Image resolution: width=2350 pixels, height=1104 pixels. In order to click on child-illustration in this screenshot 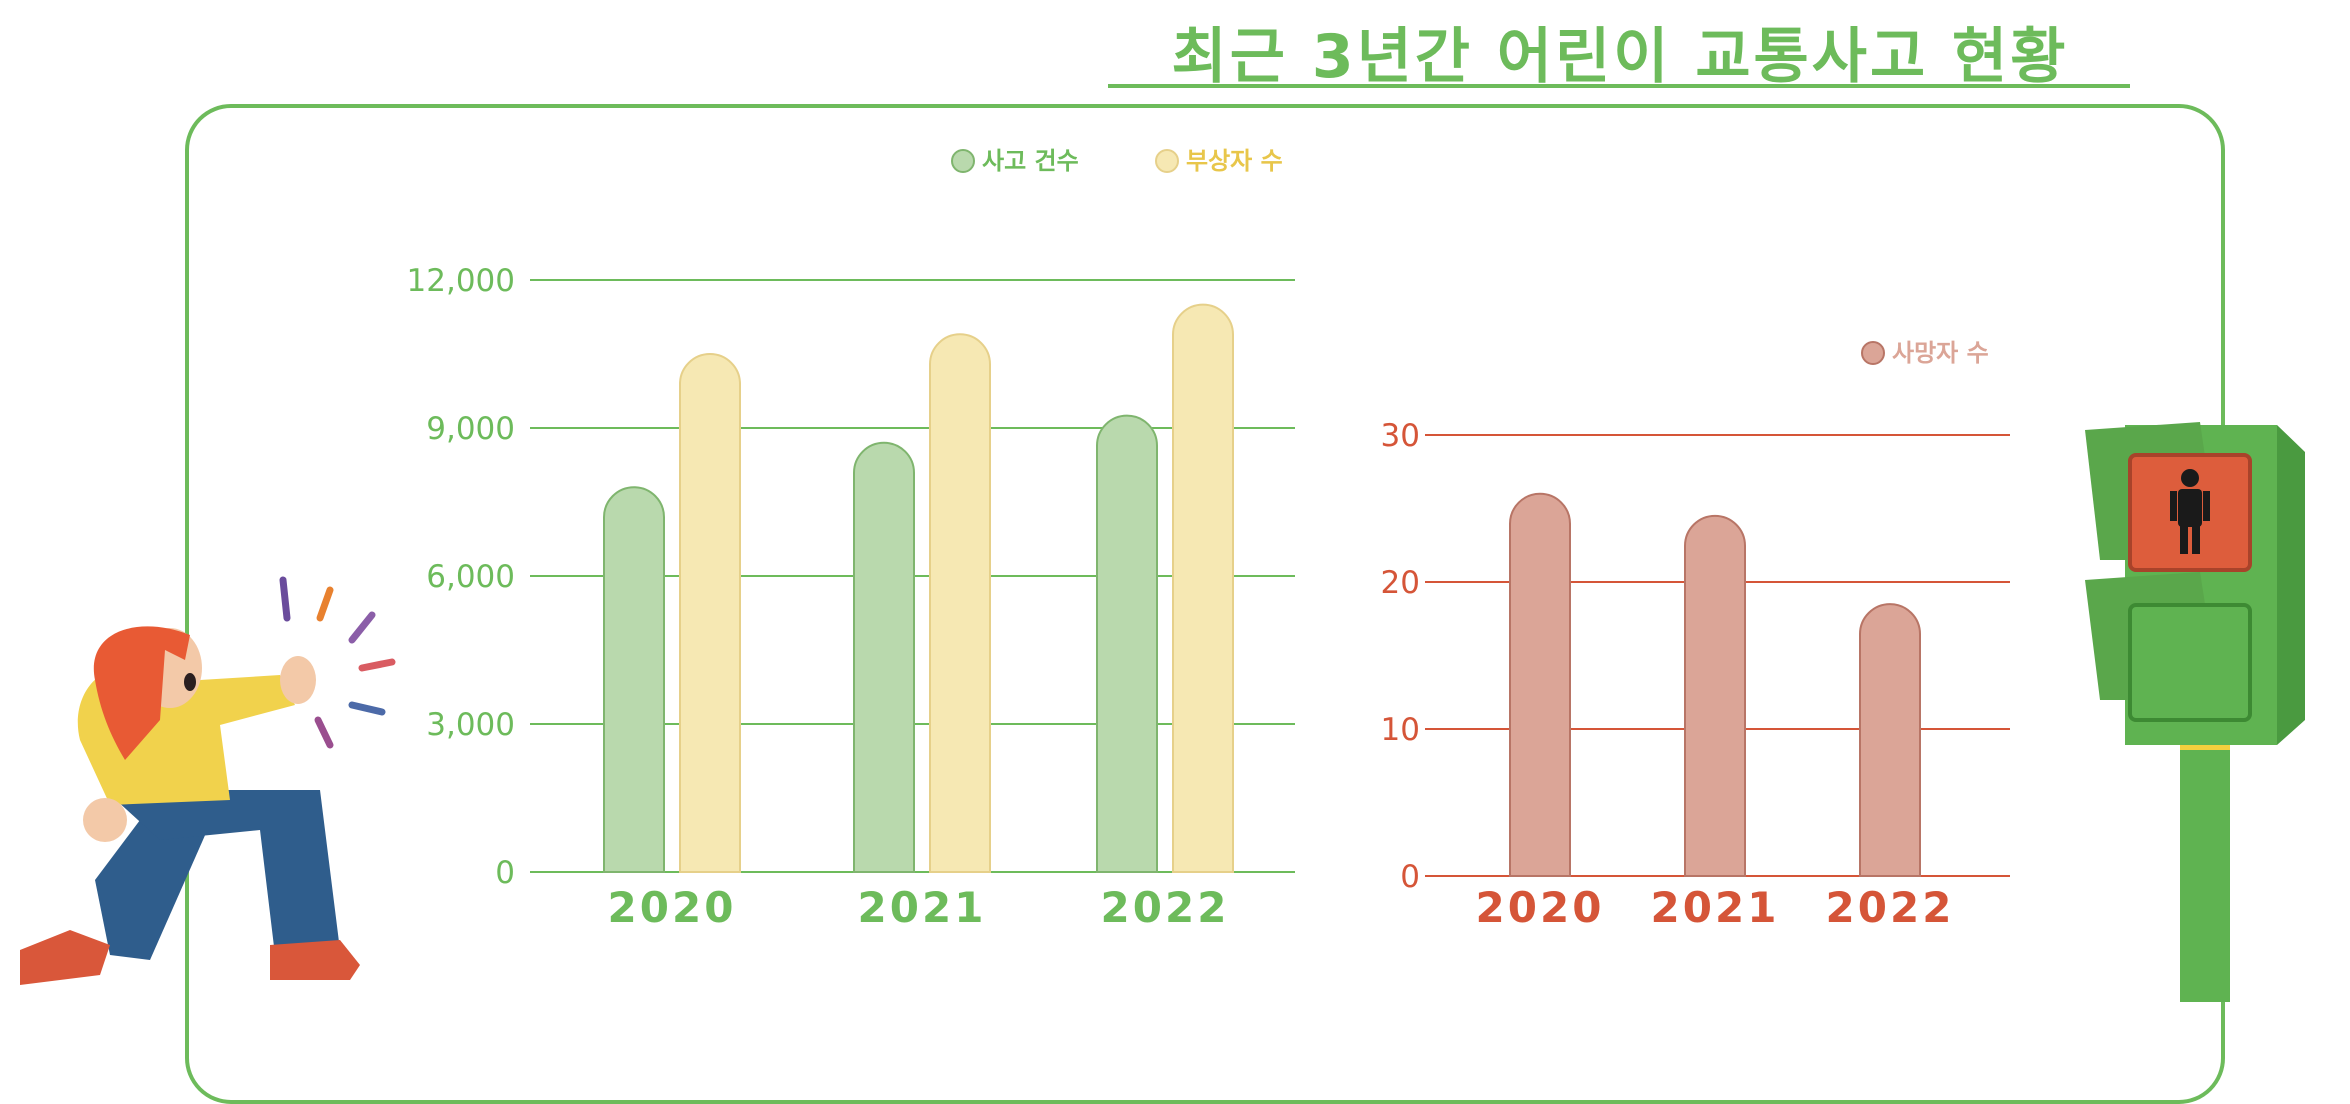, I will do `click(208, 780)`.